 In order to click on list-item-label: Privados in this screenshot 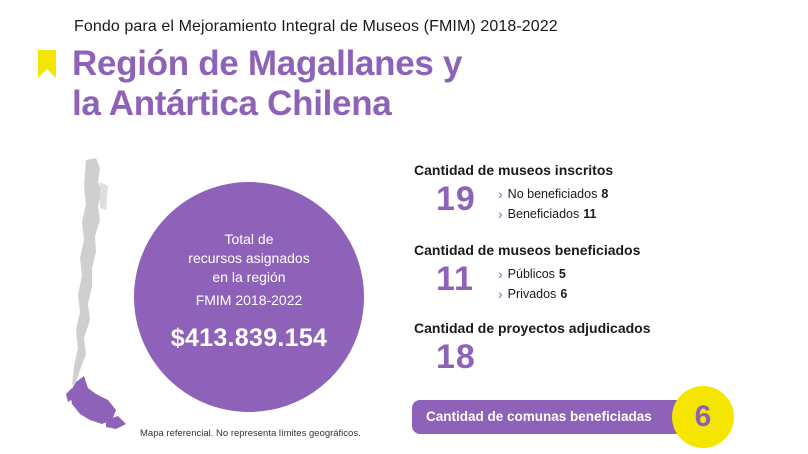, I will do `click(532, 294)`.